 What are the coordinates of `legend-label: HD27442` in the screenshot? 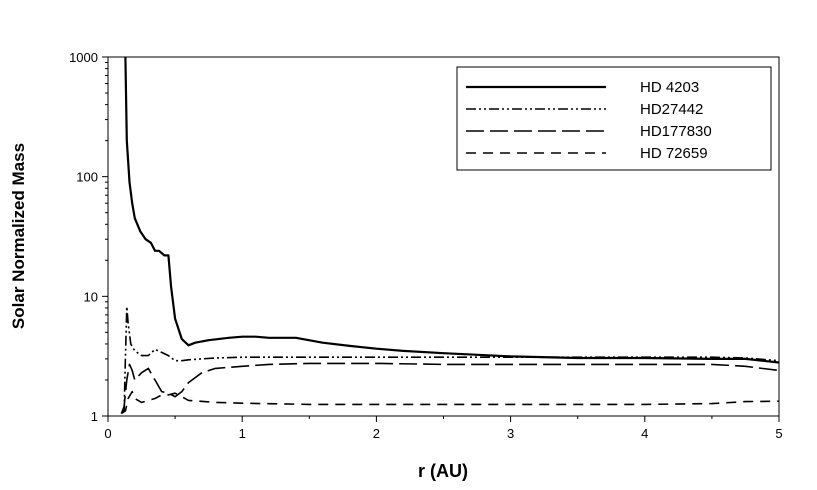 It's located at (671, 109).